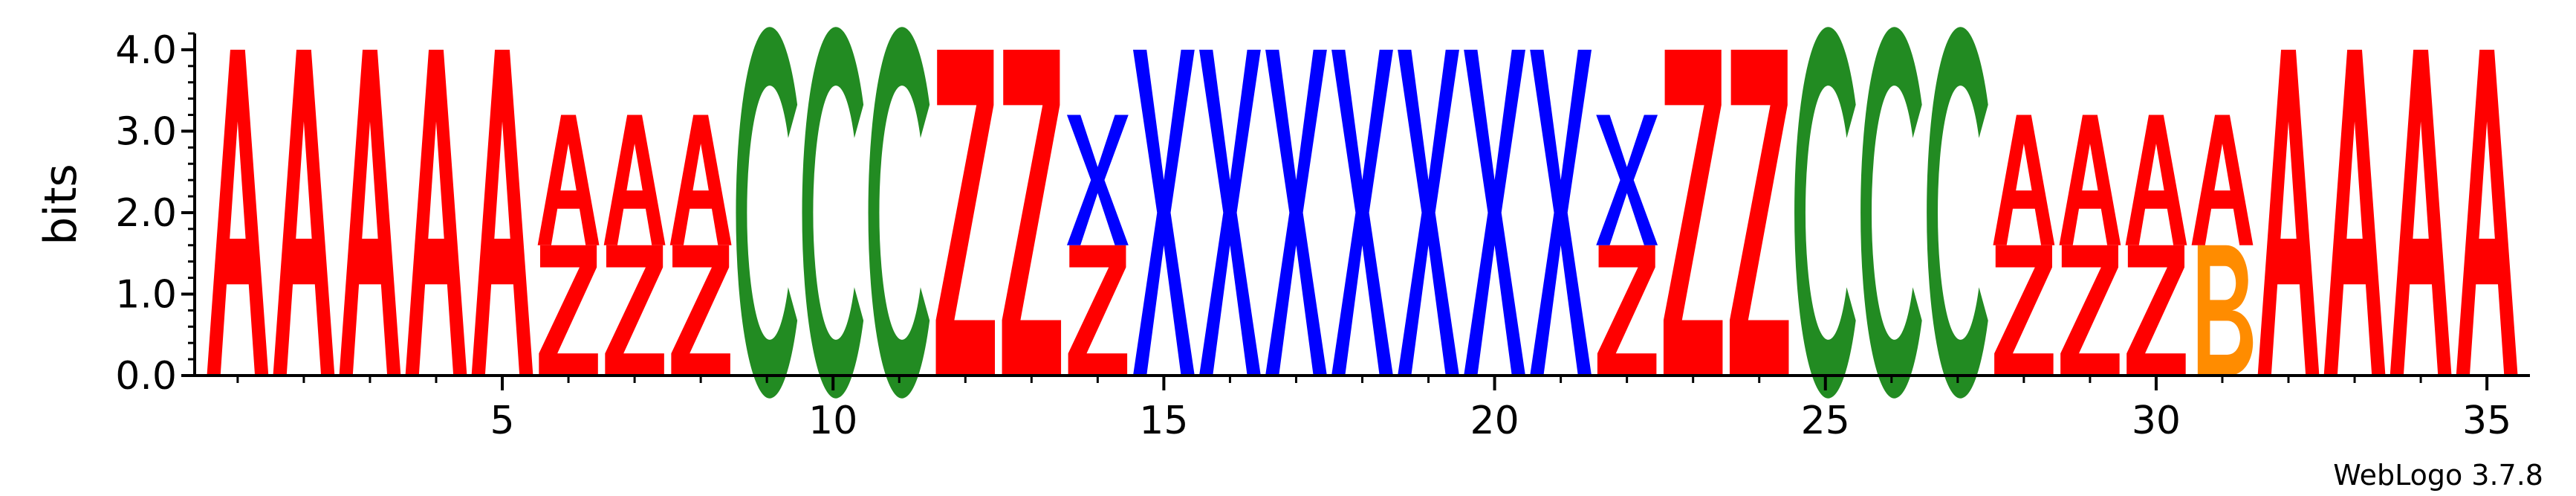 This screenshot has height=496, width=2576. Describe the element at coordinates (1494, 421) in the screenshot. I see `x-tick-label: 20` at that location.